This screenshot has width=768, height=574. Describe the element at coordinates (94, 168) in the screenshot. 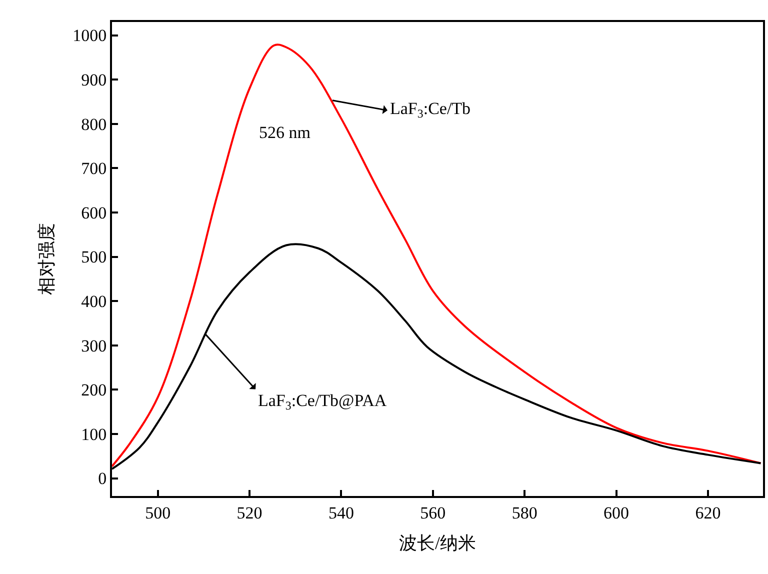

I see `y-tick-label: 700` at that location.